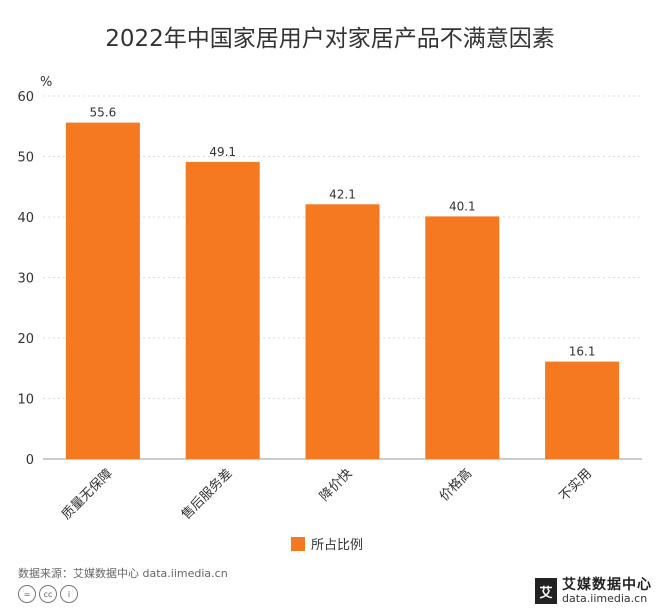 The image size is (660, 614). I want to click on data-label: 40.1, so click(462, 206).